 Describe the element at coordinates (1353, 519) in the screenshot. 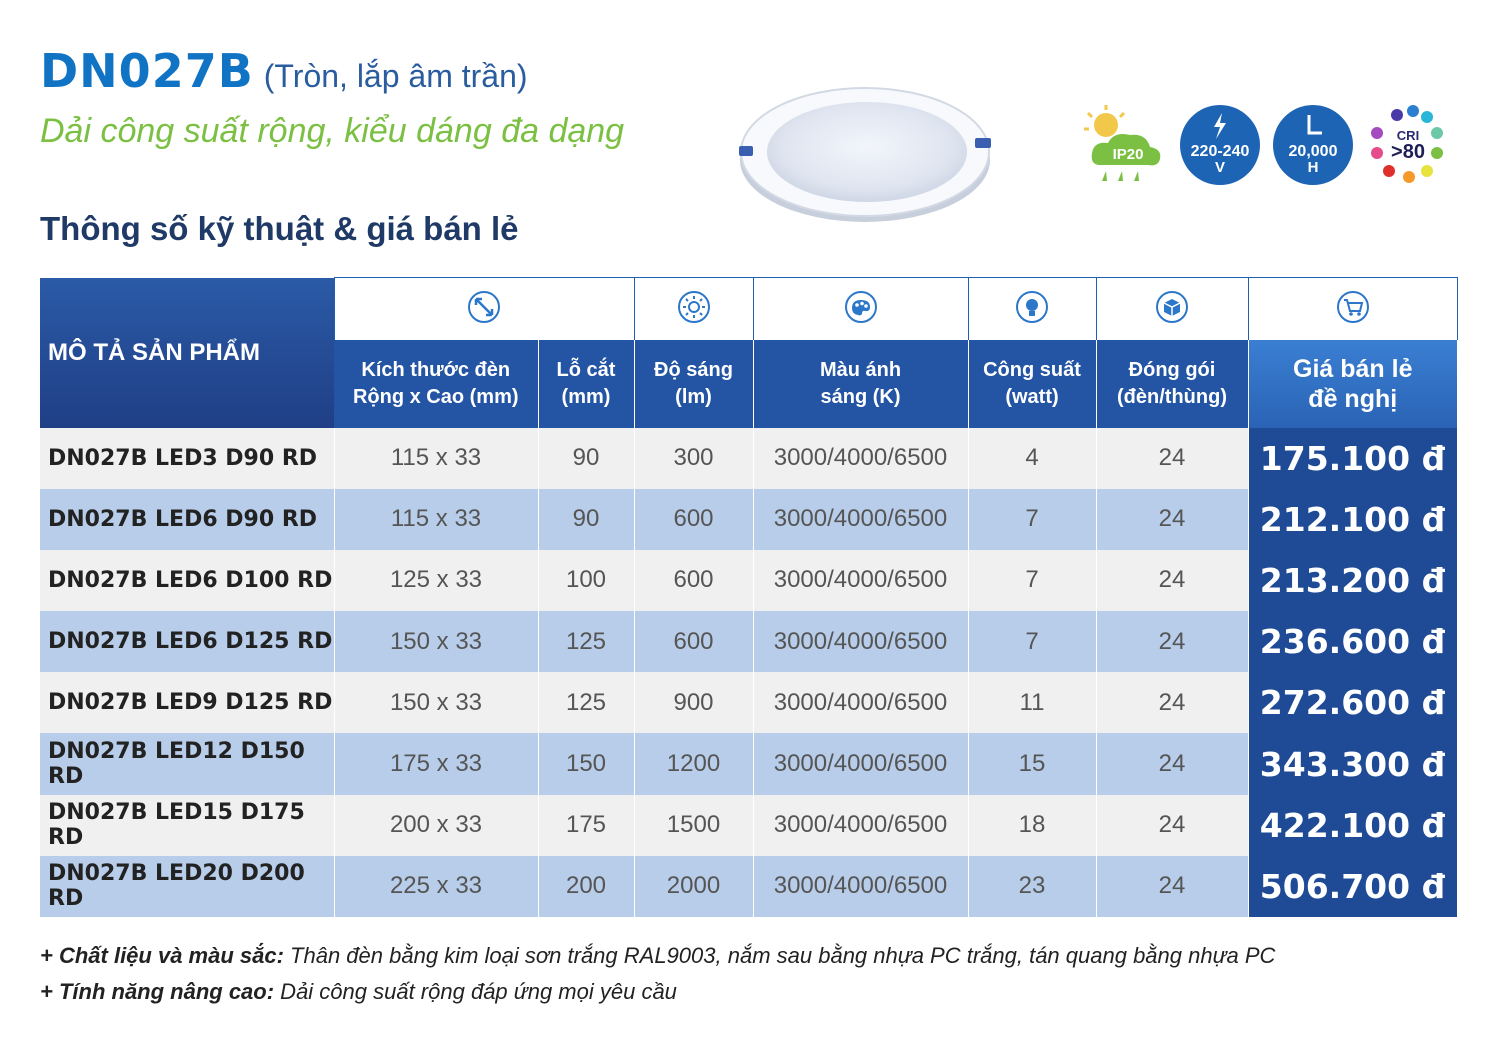

I see `price-value: 212.100 đ` at that location.